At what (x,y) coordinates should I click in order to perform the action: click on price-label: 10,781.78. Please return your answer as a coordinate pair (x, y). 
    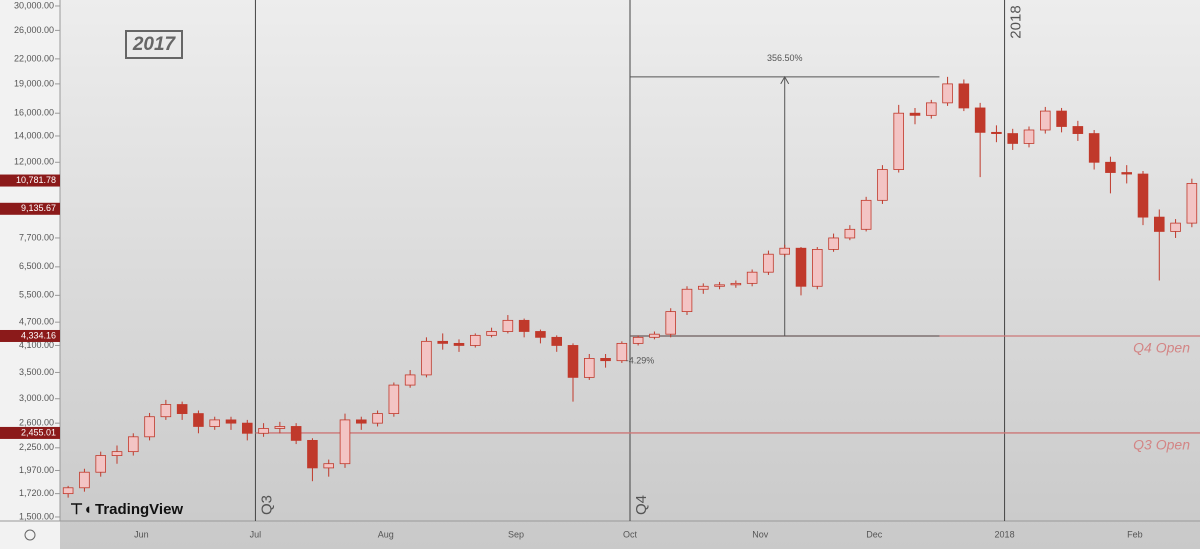
    Looking at the image, I should click on (36, 180).